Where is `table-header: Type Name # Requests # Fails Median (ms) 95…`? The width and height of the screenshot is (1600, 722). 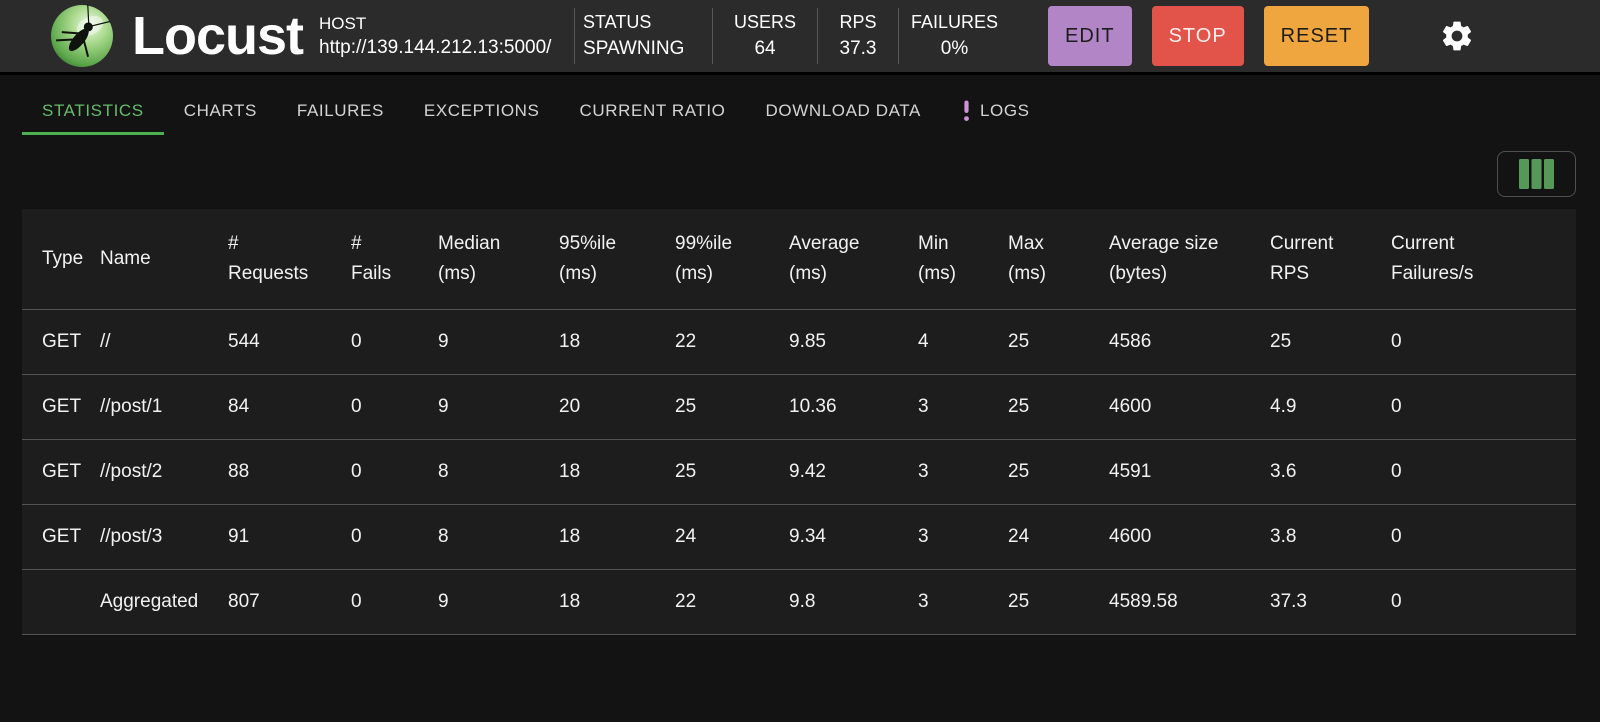 table-header: Type Name # Requests # Fails Median (ms) 95… is located at coordinates (799, 259).